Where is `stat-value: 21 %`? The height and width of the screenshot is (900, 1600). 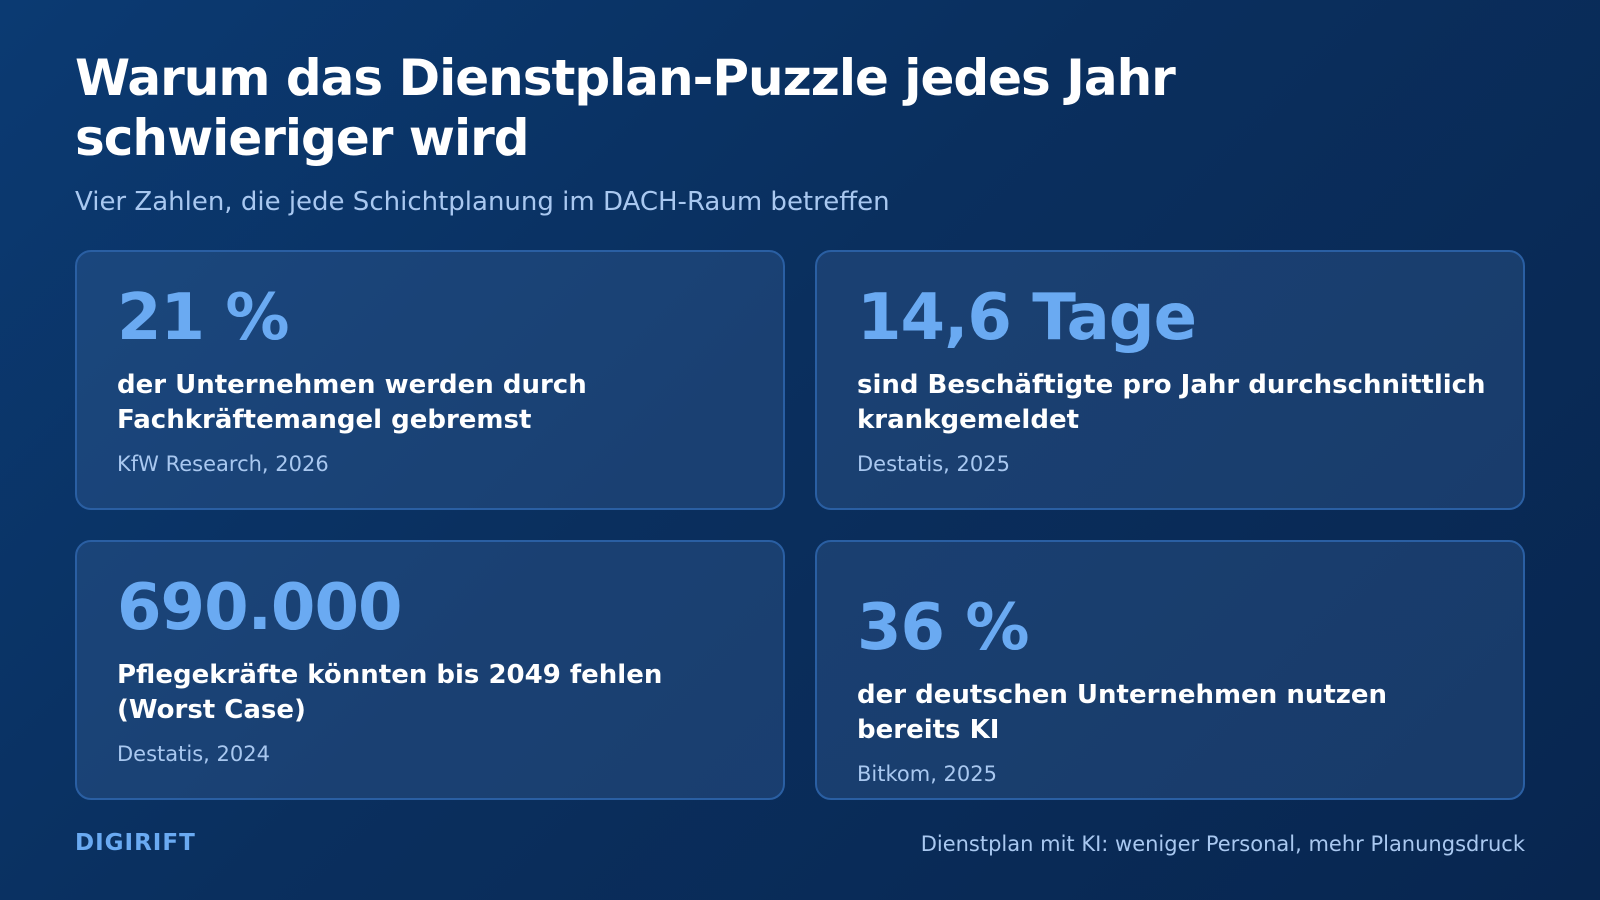
stat-value: 21 % is located at coordinates (203, 318).